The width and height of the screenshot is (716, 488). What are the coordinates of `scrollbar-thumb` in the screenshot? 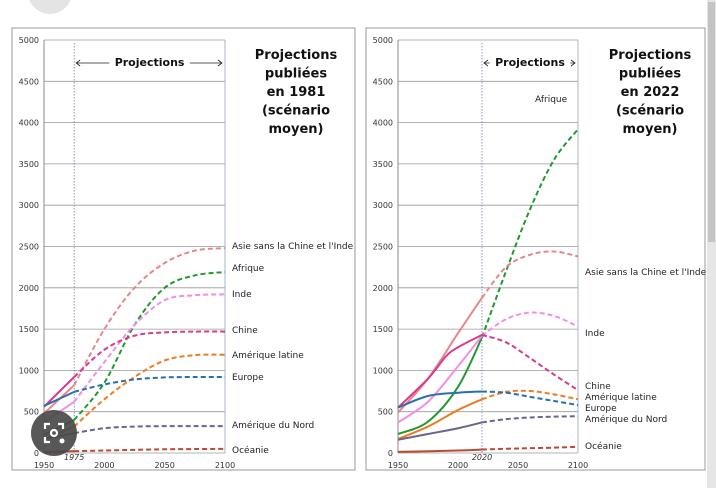 It's located at (711, 122).